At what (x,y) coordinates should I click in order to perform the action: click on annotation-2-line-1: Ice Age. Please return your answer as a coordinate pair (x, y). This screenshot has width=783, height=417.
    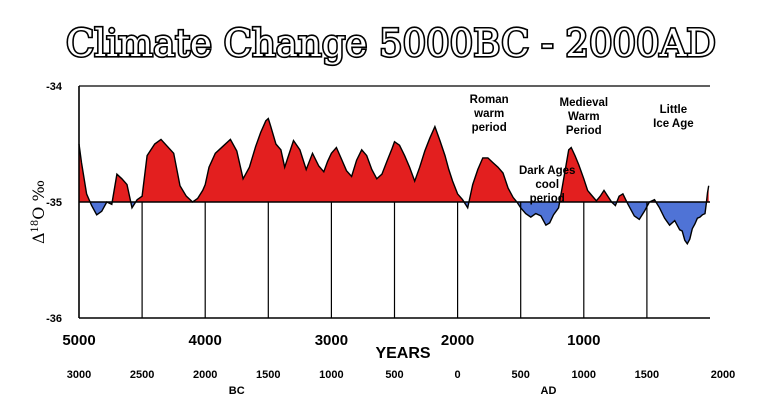
    Looking at the image, I should click on (673, 124).